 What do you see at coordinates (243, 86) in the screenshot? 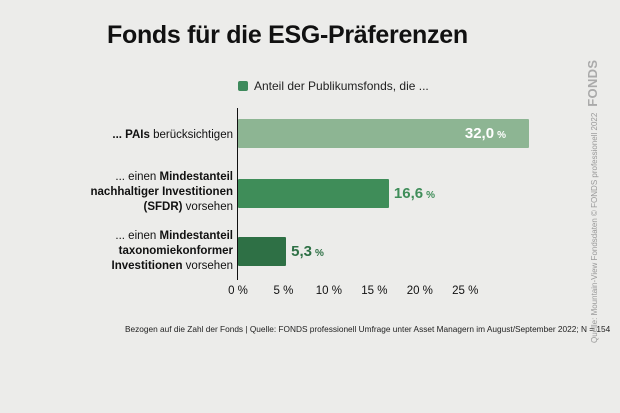
I see `legend-swatch` at bounding box center [243, 86].